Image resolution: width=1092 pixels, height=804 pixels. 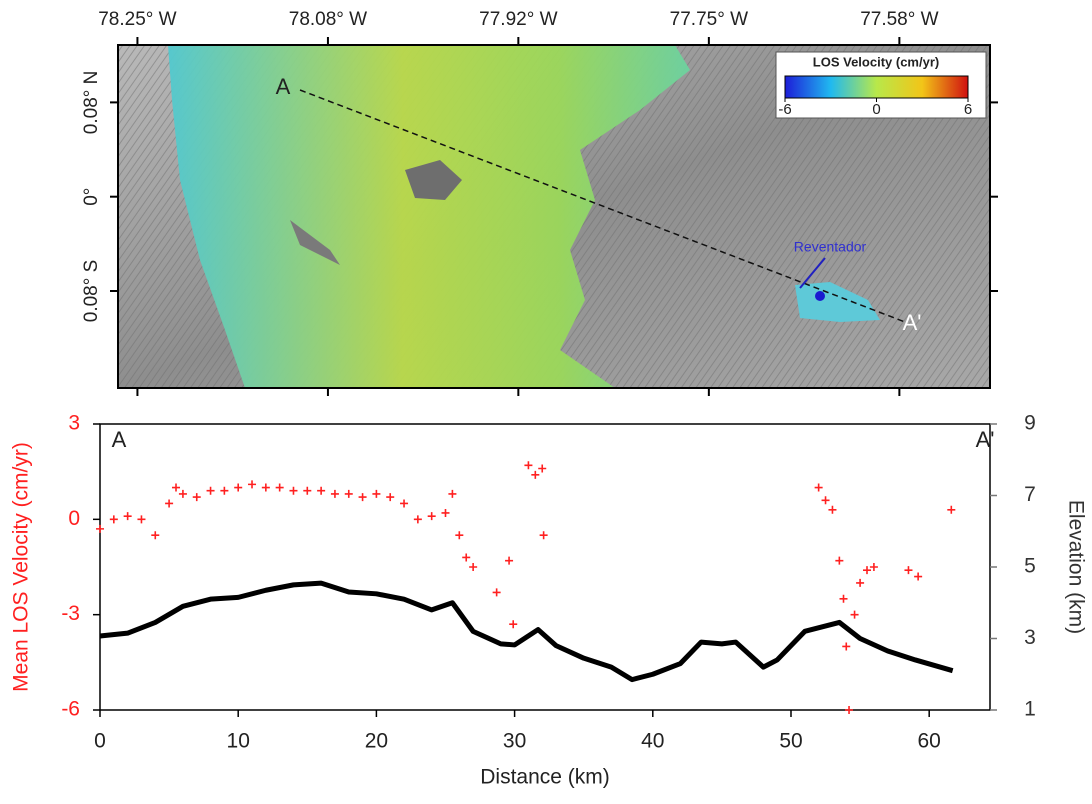 I want to click on x-tick-label: 60, so click(x=929, y=741).